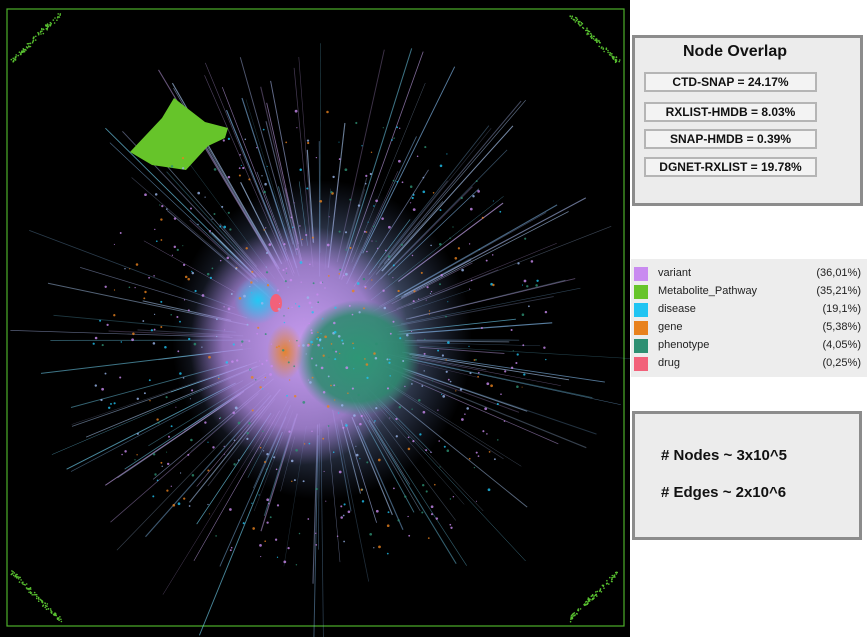 The height and width of the screenshot is (637, 867). Describe the element at coordinates (749, 310) in the screenshot. I see `legend-item-disease: disease (19,1%)` at that location.